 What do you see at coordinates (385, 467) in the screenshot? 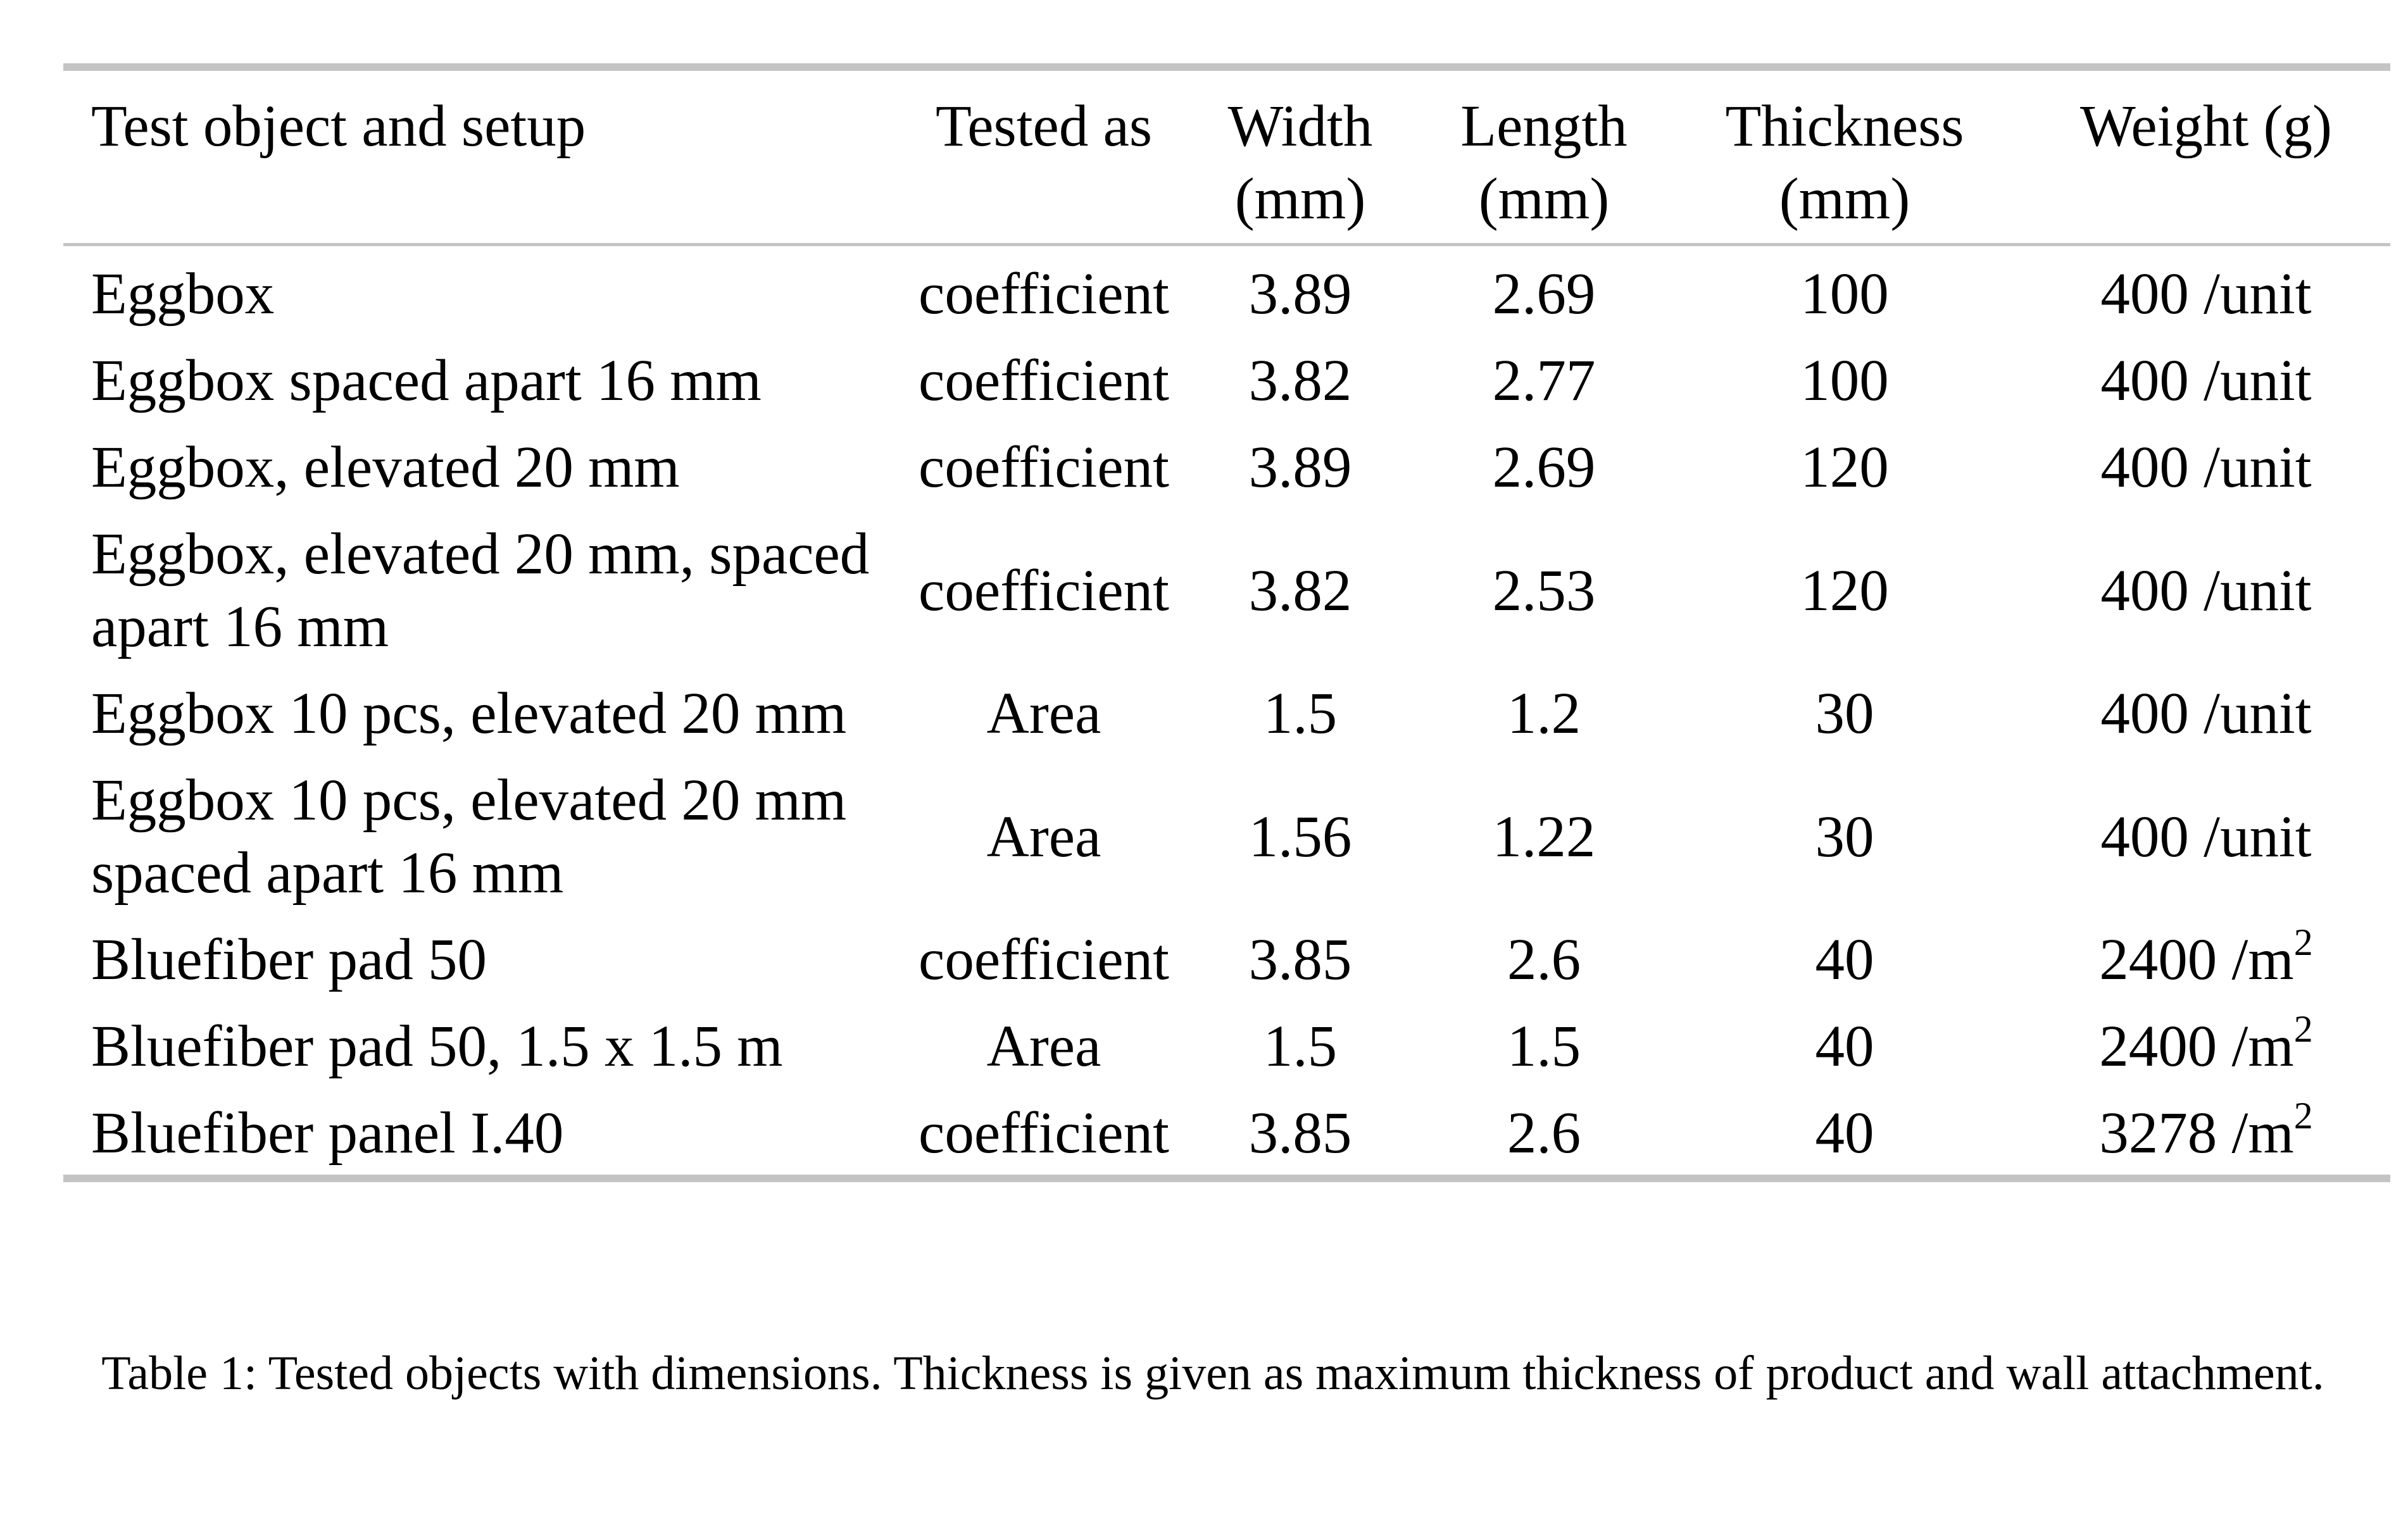
I see `cell-test-object: Eggbox, elevated 20 mm` at bounding box center [385, 467].